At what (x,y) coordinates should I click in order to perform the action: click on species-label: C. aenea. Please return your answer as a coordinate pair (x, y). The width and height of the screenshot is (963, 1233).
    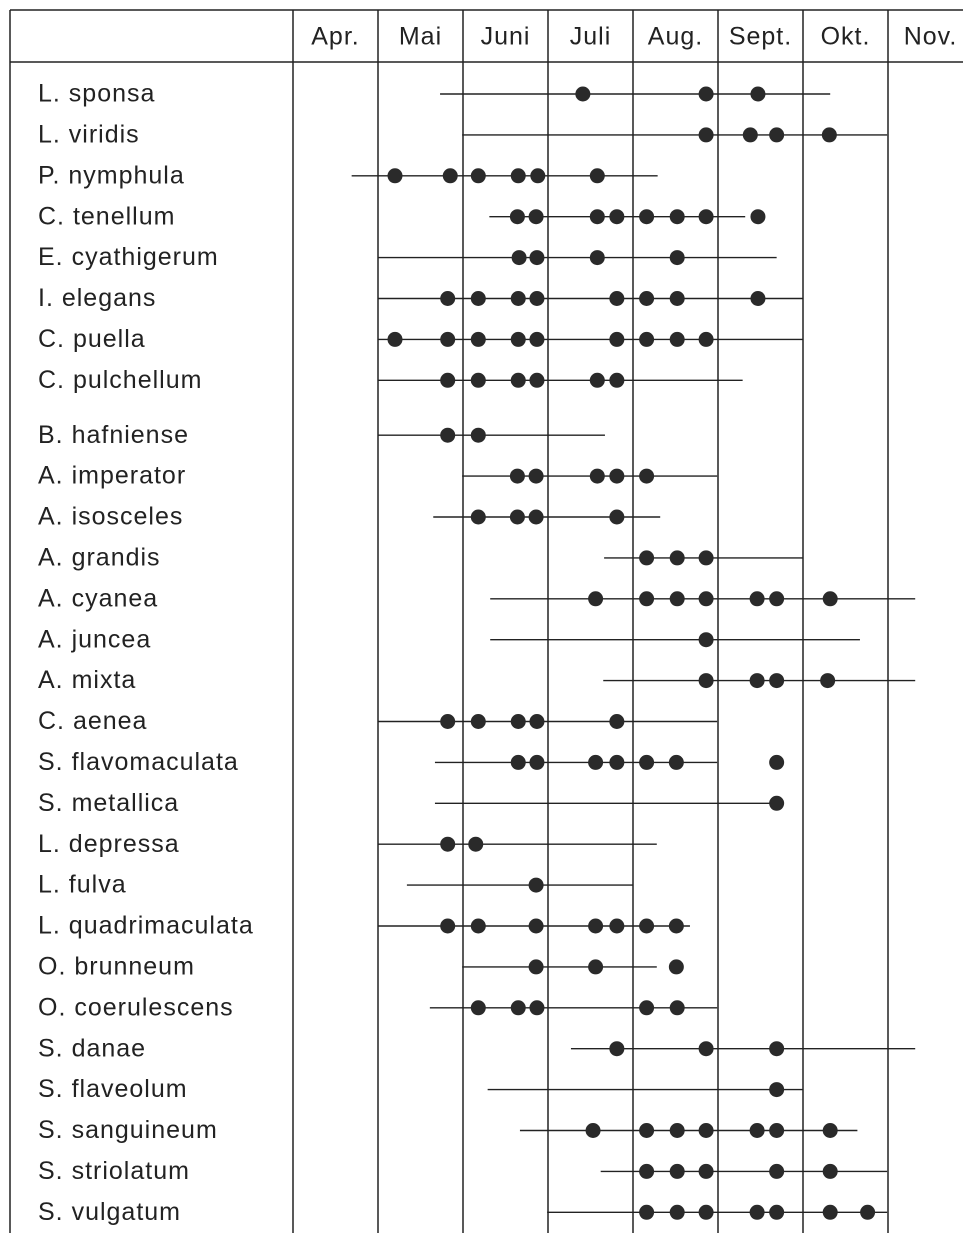
    Looking at the image, I should click on (92, 721).